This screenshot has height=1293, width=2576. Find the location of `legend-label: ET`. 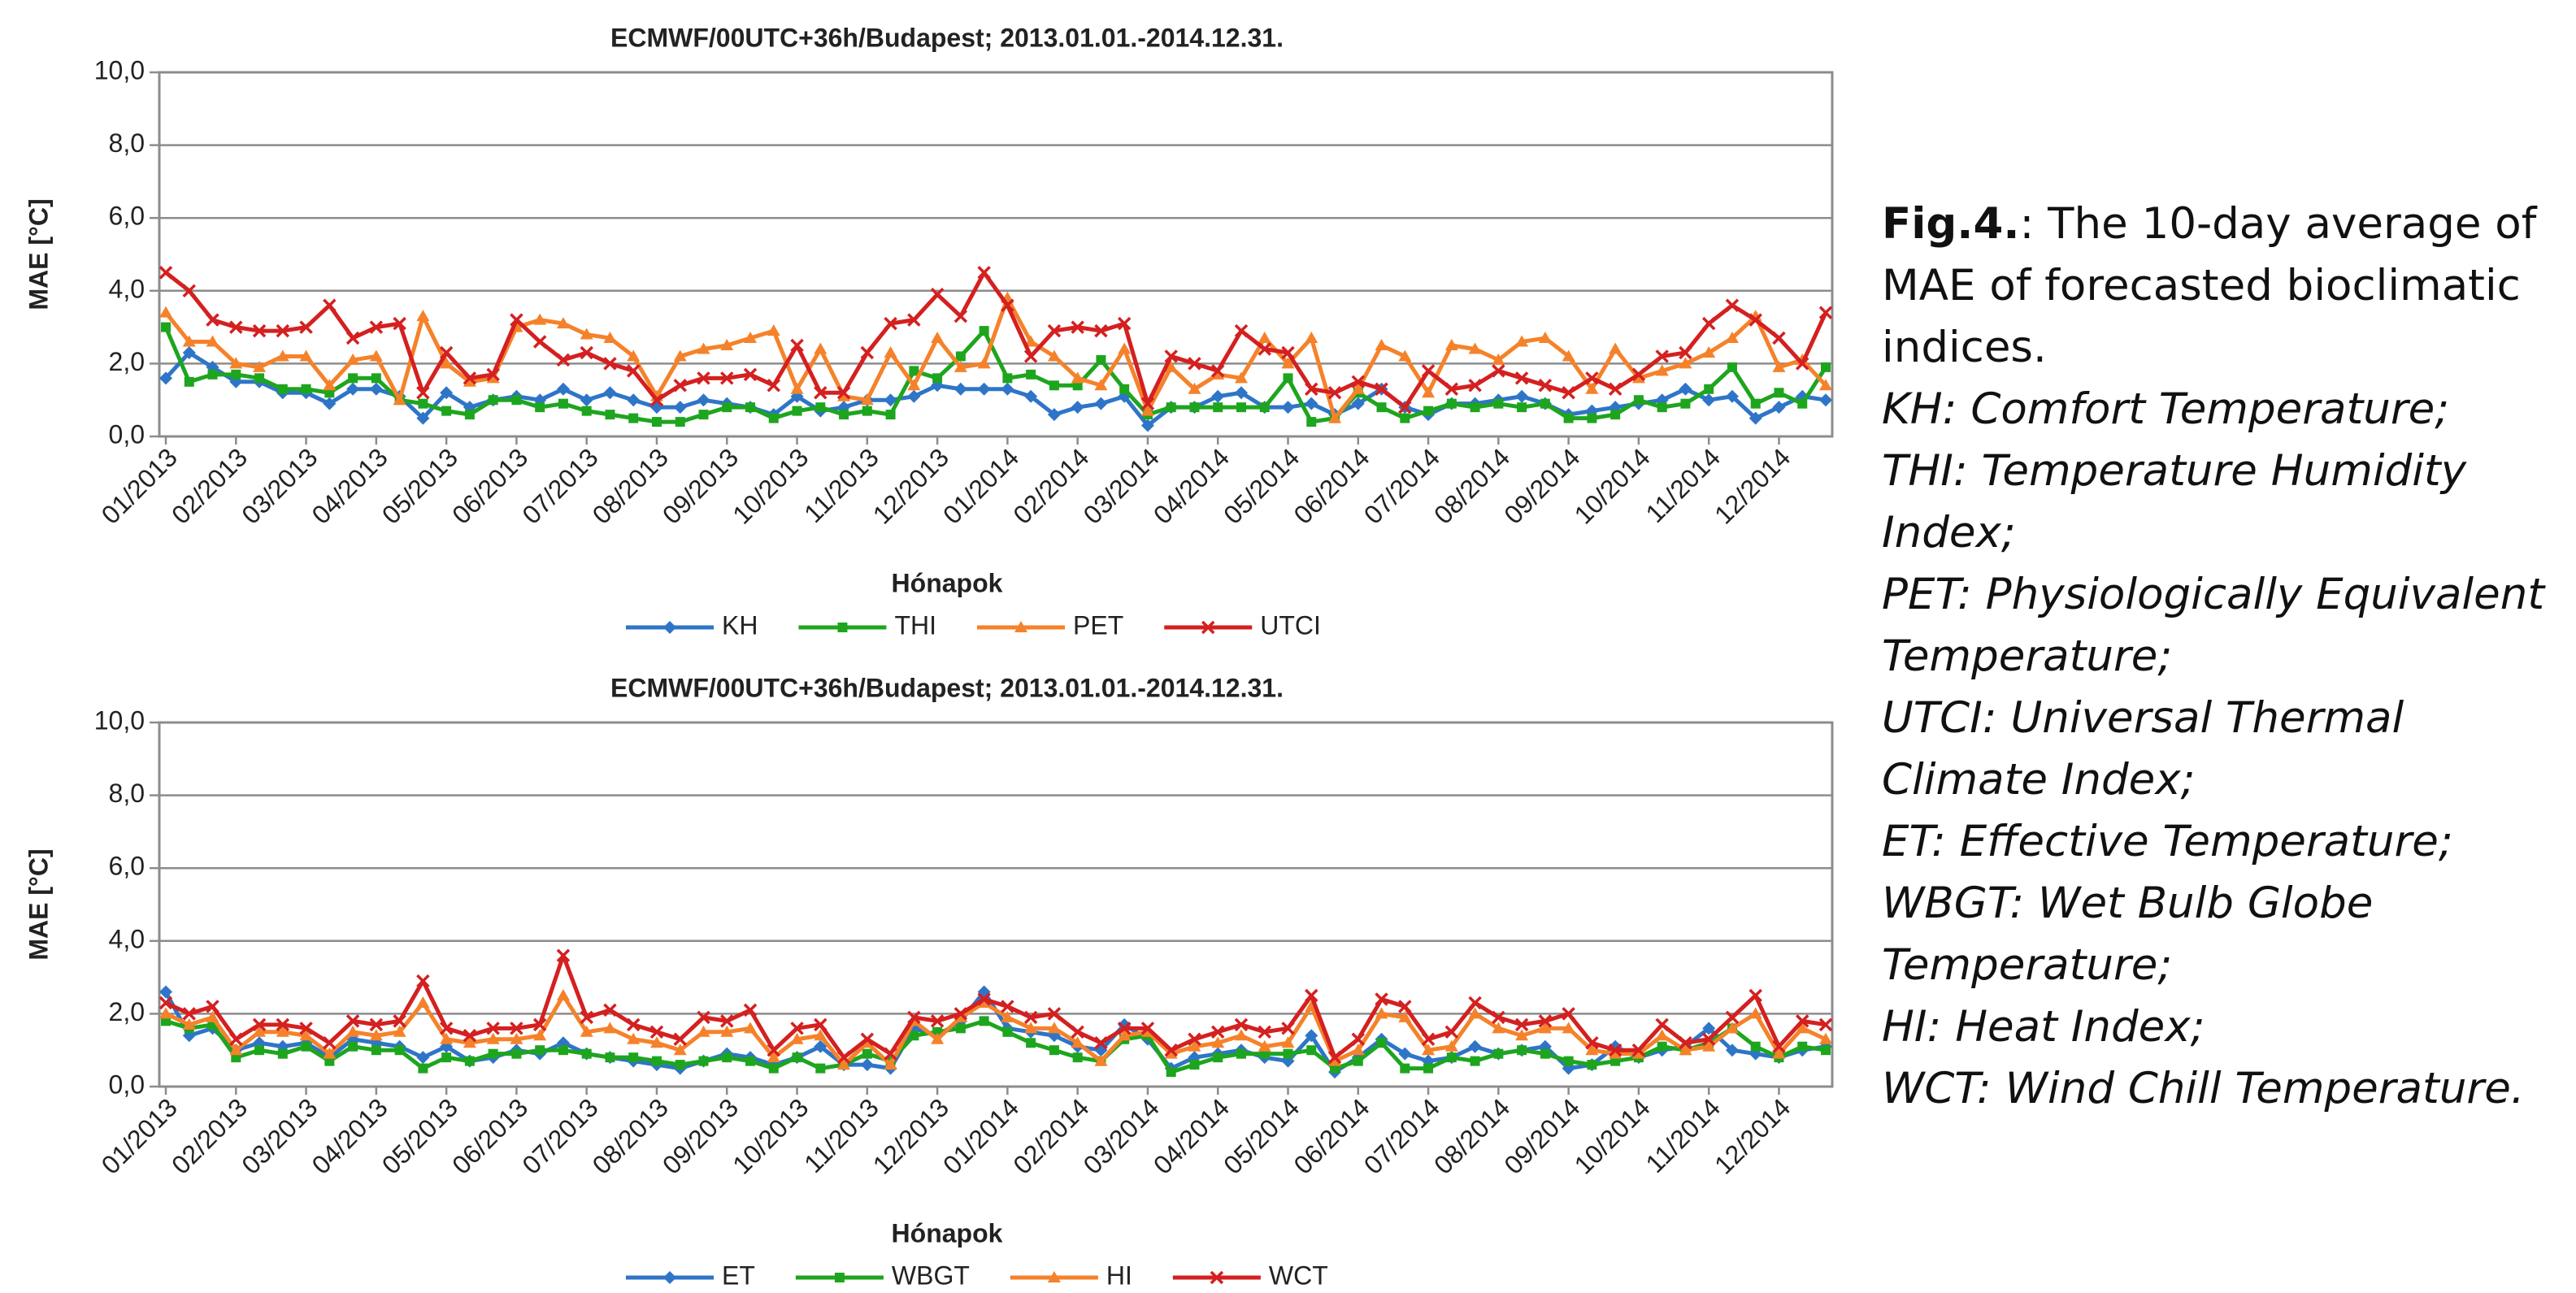

legend-label: ET is located at coordinates (738, 1275).